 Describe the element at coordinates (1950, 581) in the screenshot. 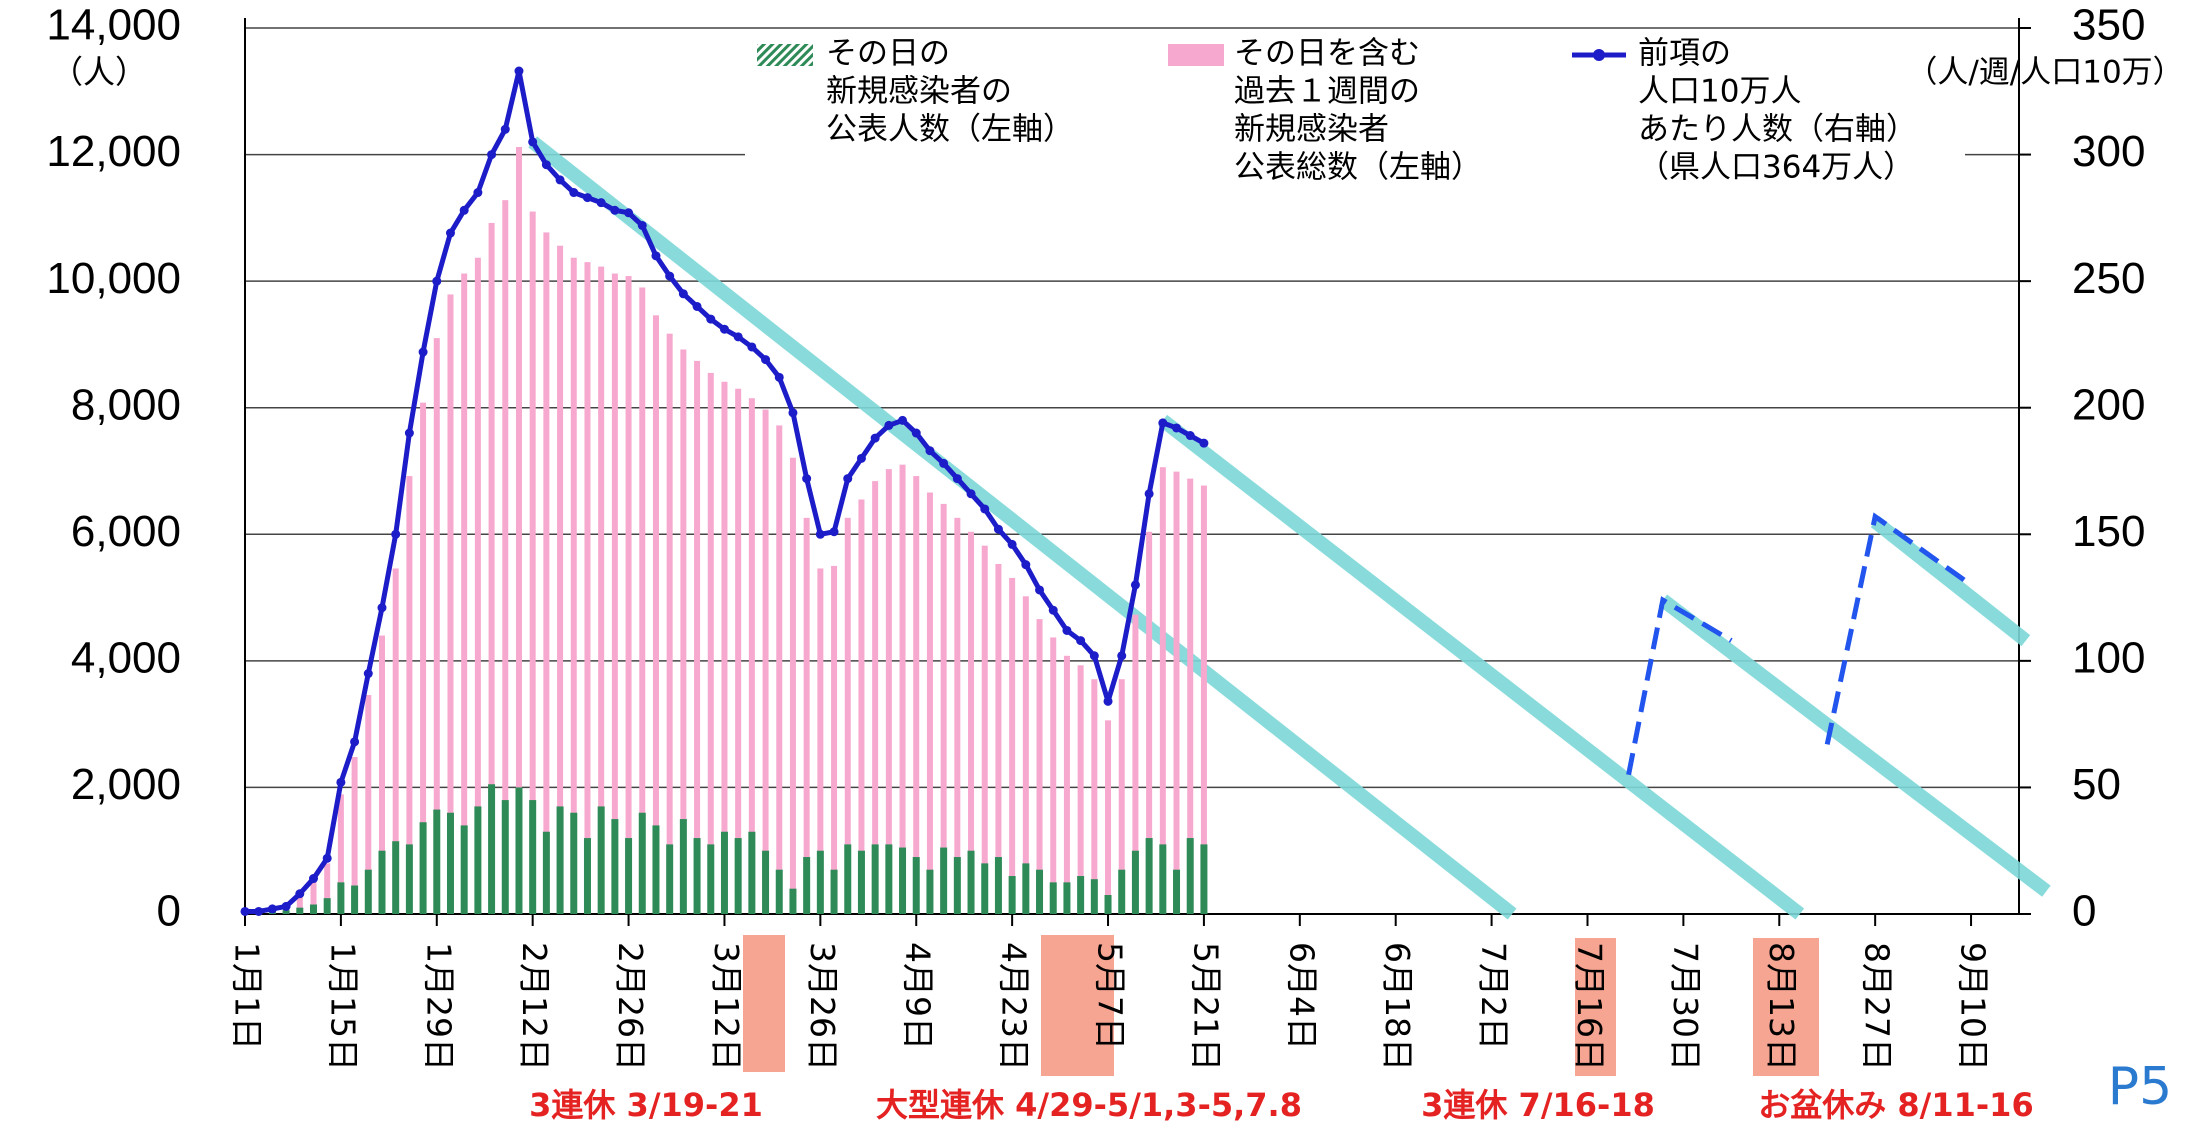

I see `trend-line` at that location.